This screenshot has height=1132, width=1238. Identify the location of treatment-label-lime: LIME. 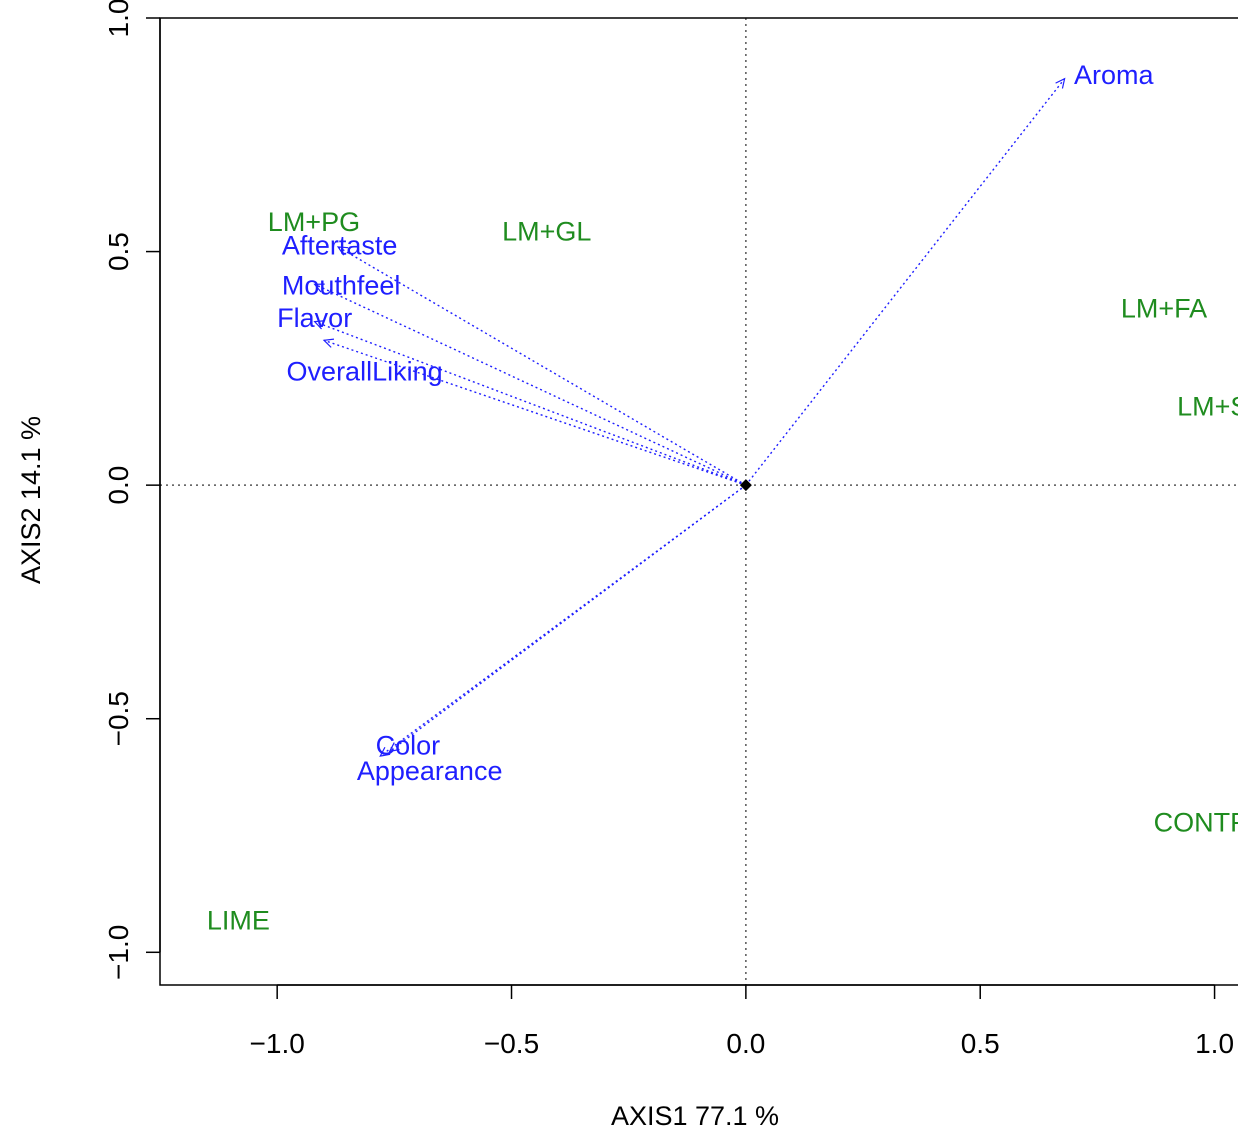
(238, 921).